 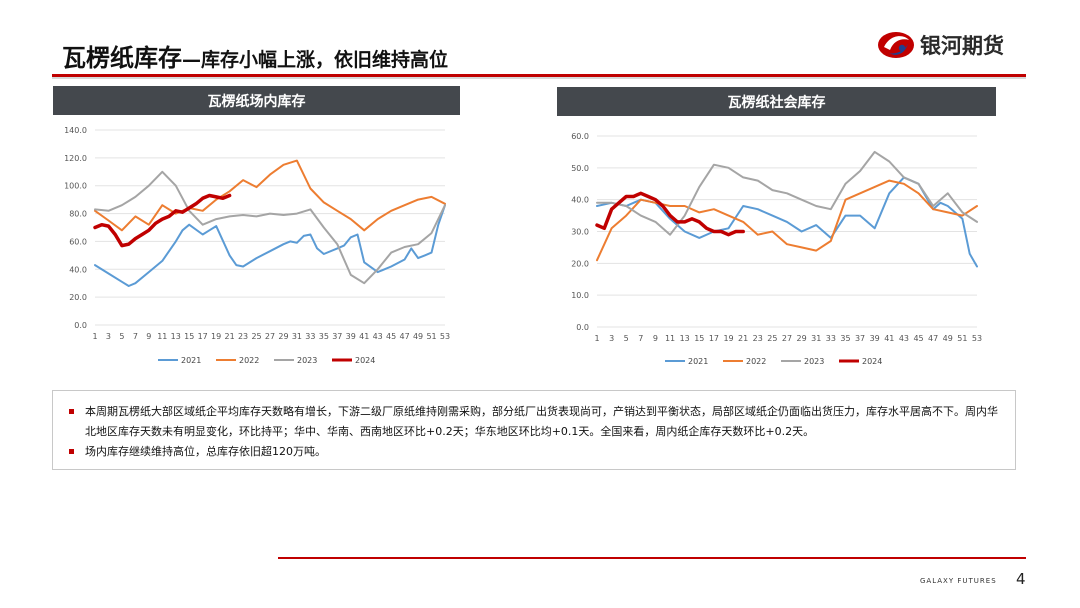 What do you see at coordinates (1021, 579) in the screenshot?
I see `page-number: 4` at bounding box center [1021, 579].